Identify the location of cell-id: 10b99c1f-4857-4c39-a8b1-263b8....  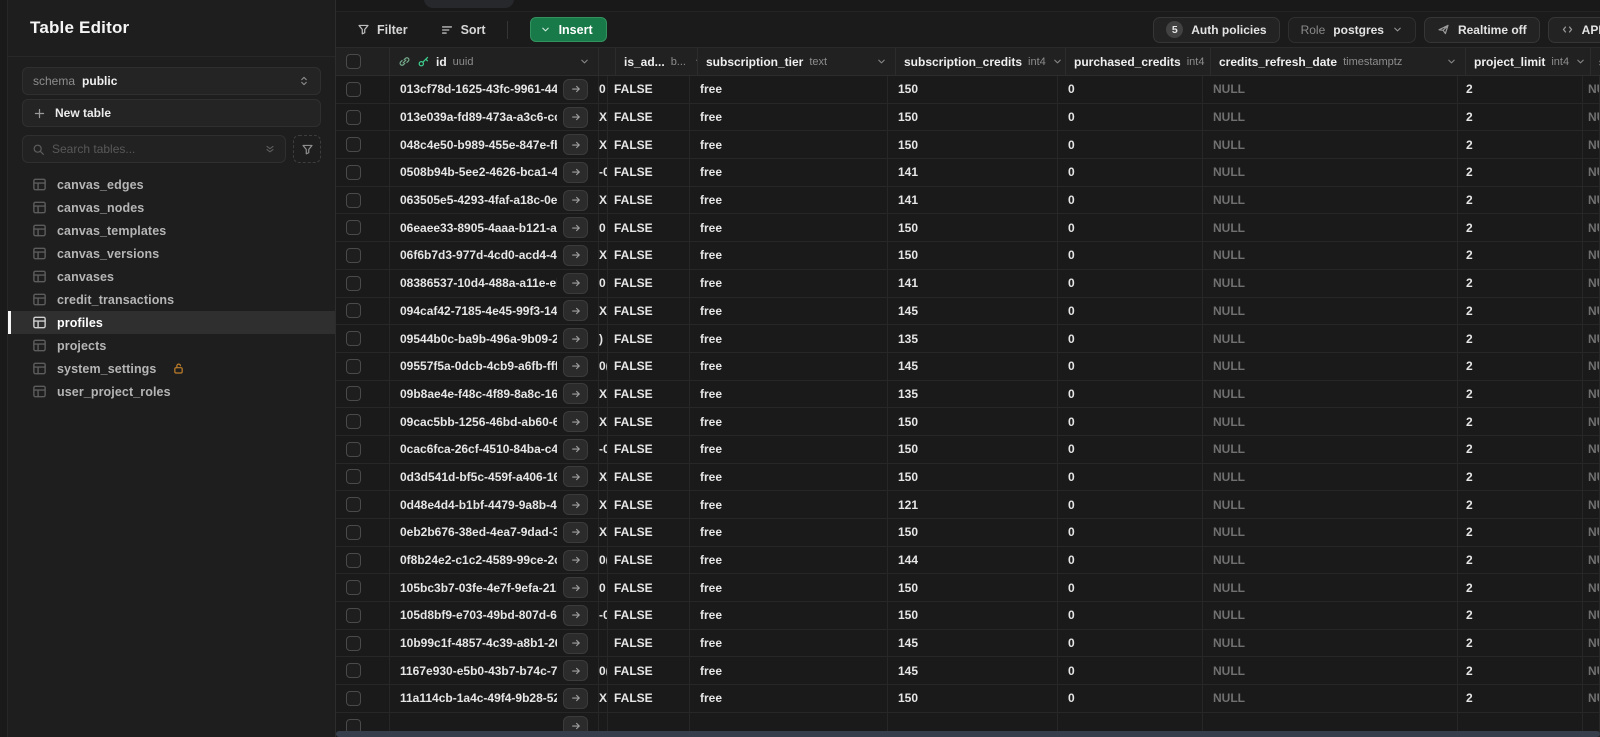
(494, 643).